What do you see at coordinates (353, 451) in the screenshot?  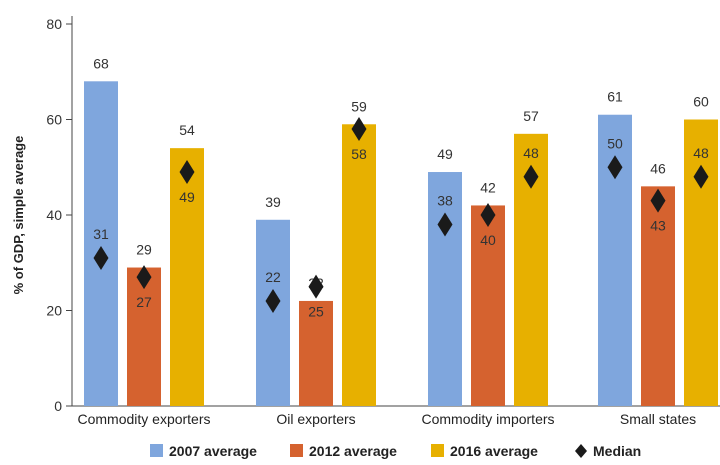 I see `legend-label: 2012 average` at bounding box center [353, 451].